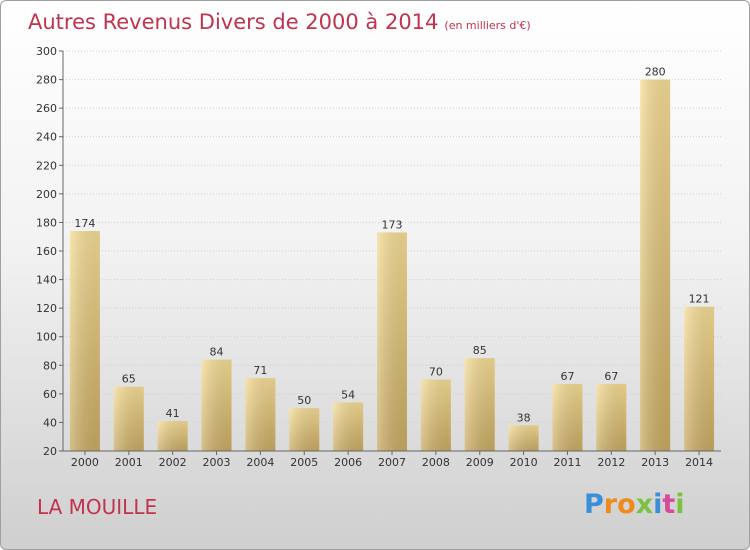 Image resolution: width=750 pixels, height=550 pixels. What do you see at coordinates (50, 422) in the screenshot?
I see `y-tick-label: 40` at bounding box center [50, 422].